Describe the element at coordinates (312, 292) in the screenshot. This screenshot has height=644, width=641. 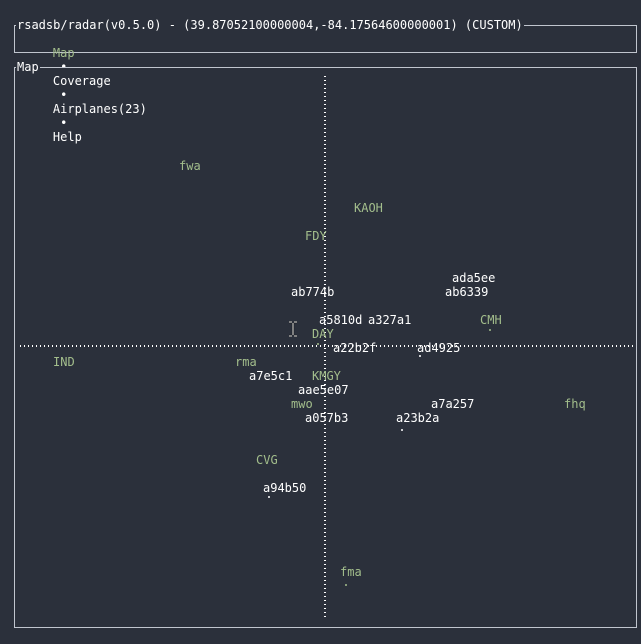
I see `airplane-label: ab774b` at that location.